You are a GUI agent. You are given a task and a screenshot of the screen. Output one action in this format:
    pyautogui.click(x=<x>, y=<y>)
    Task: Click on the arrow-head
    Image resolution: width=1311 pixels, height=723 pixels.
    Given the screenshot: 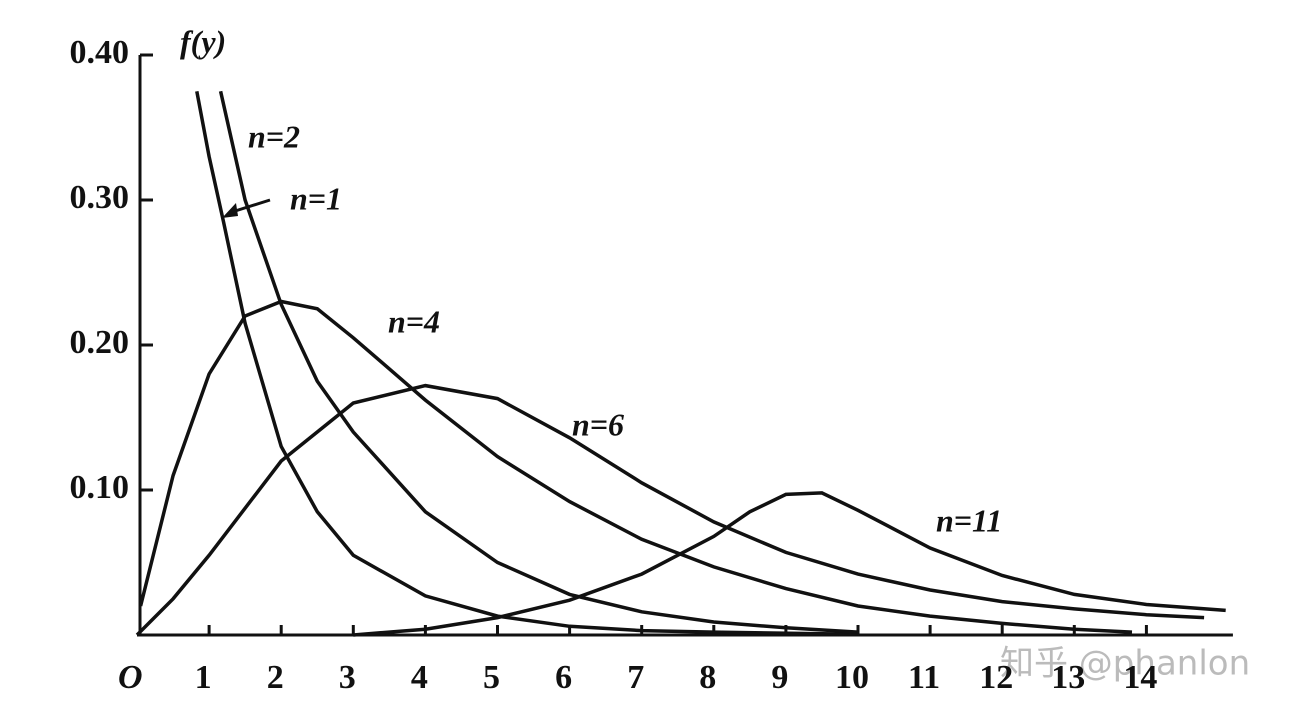 What is the action you would take?
    pyautogui.click(x=230, y=210)
    